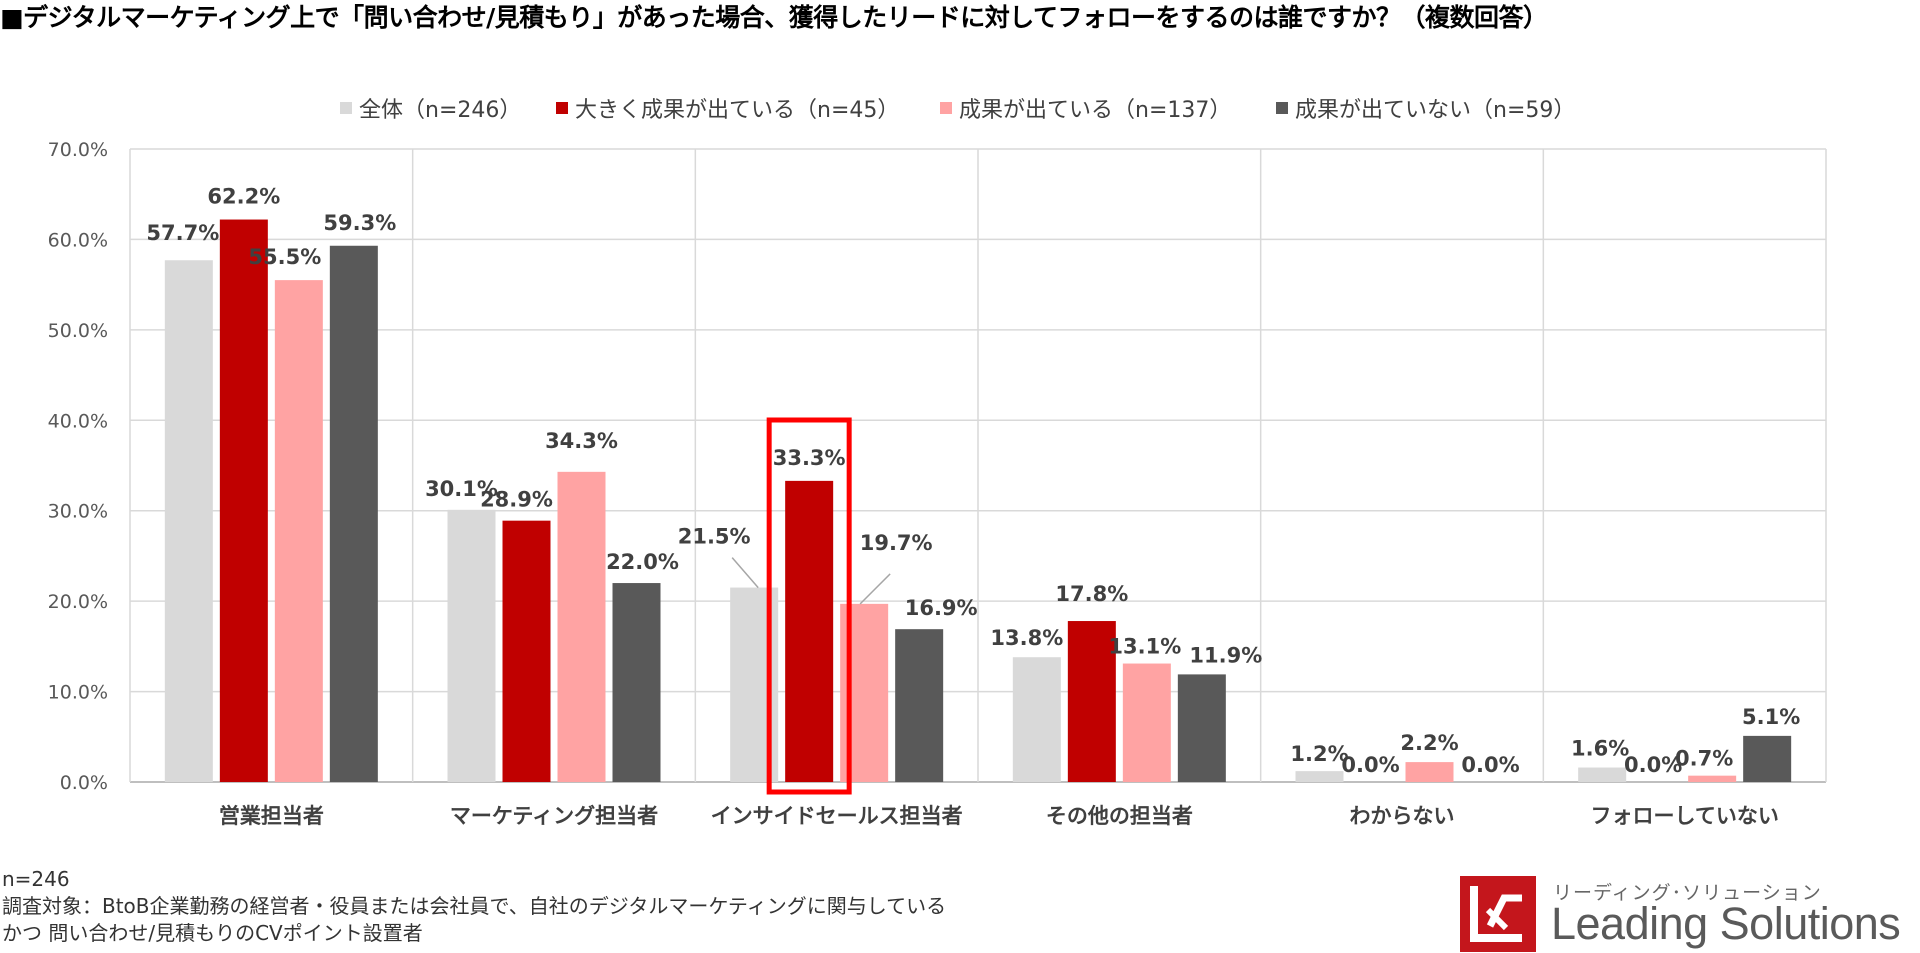 The image size is (1920, 953). Describe the element at coordinates (642, 562) in the screenshot. I see `data-label: 22.0%` at that location.